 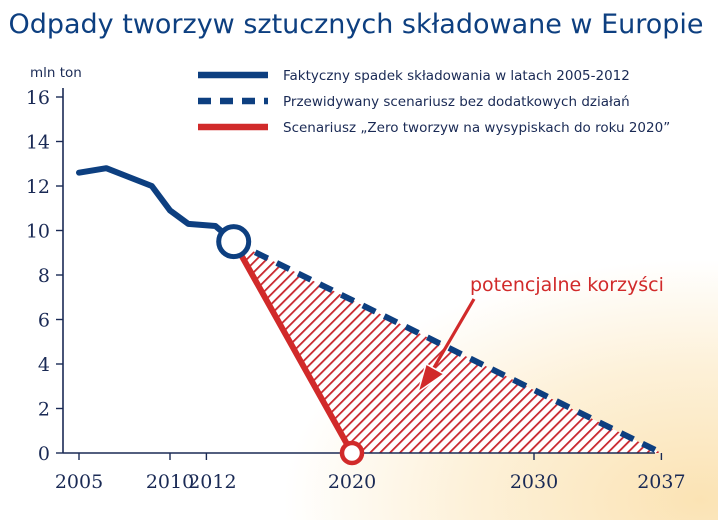 I want to click on actual-decline-line, so click(x=156, y=205).